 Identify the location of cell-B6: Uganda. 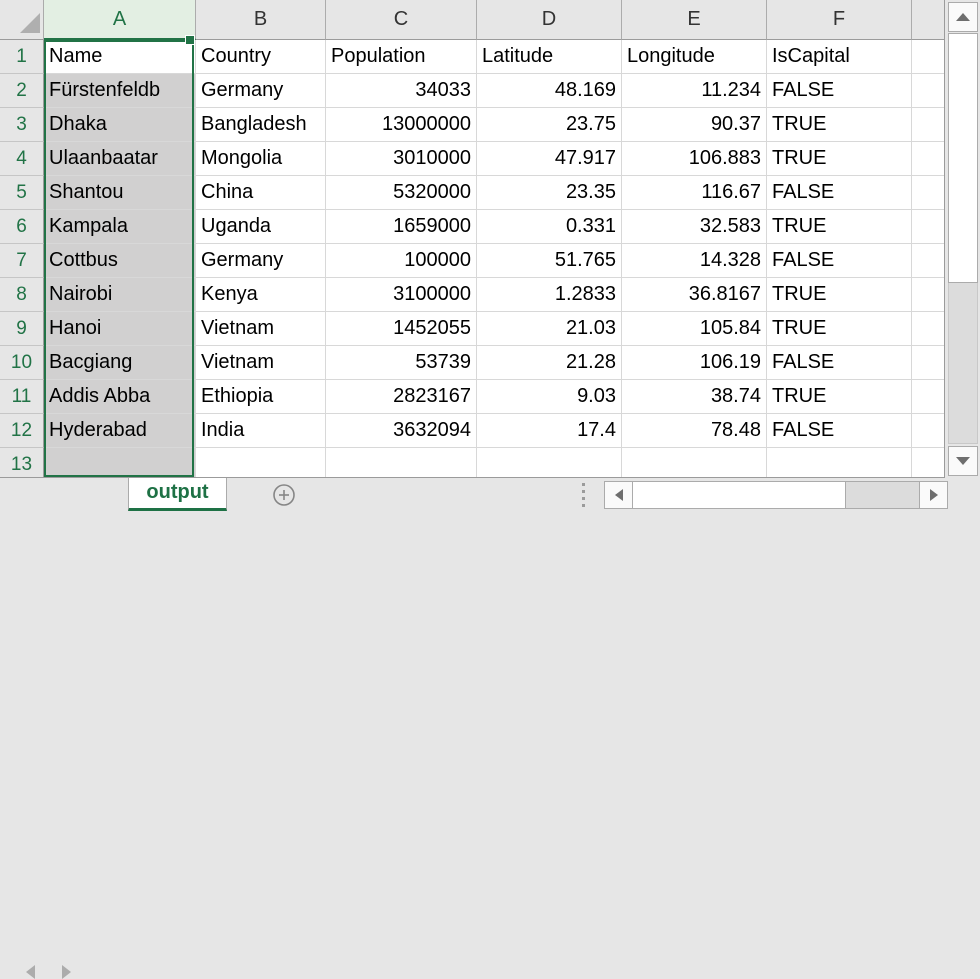
(261, 227).